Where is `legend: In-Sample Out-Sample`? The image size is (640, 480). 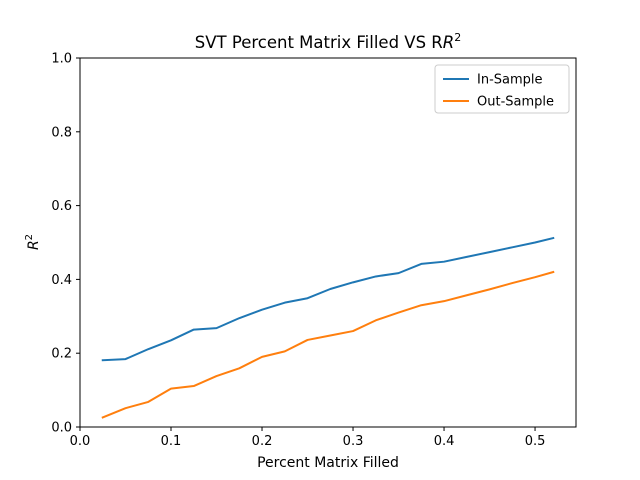
legend: In-Sample Out-Sample is located at coordinates (502, 89).